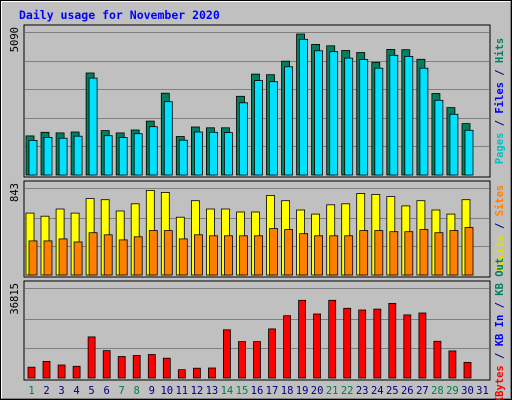 The width and height of the screenshot is (512, 400). What do you see at coordinates (482, 391) in the screenshot?
I see `x-tick-label: 31` at bounding box center [482, 391].